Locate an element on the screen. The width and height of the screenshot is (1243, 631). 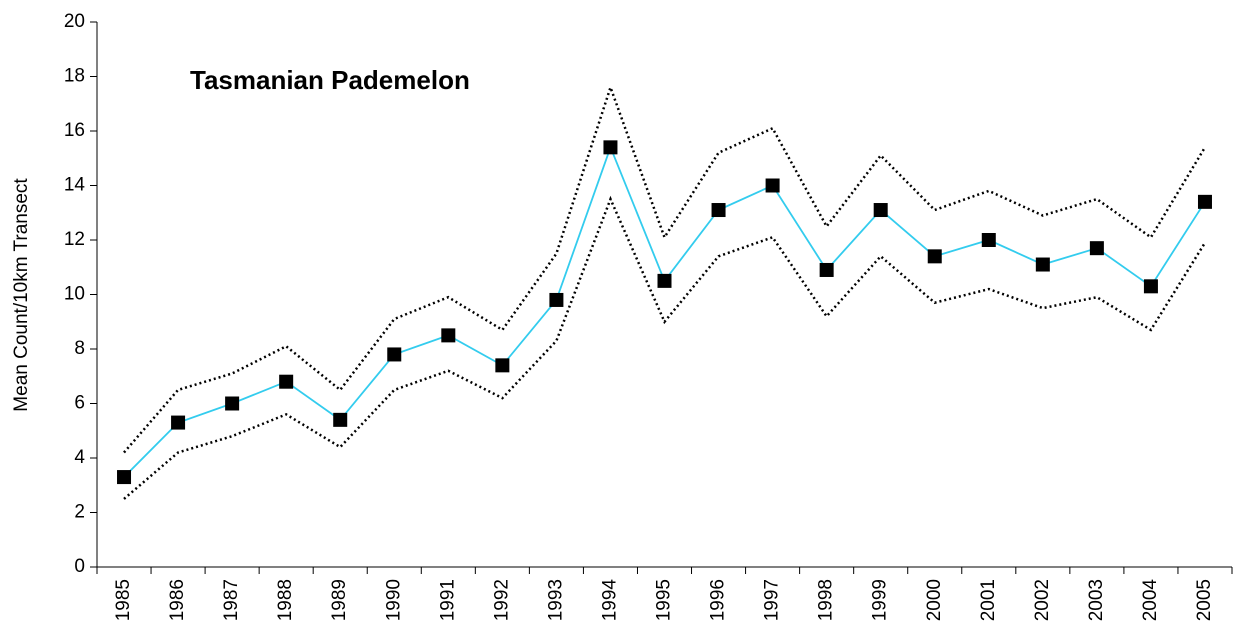
x-tick-label: 1986 is located at coordinates (177, 600).